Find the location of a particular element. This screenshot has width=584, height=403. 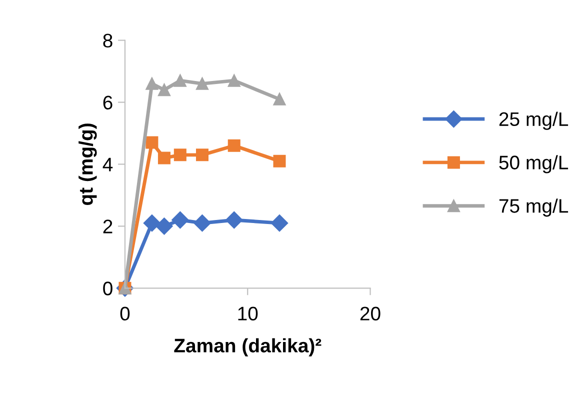

y-tick-label: 2 is located at coordinates (107, 227).